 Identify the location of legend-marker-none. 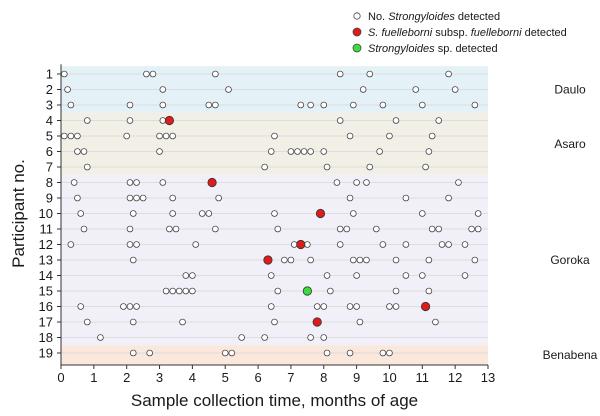
(357, 16).